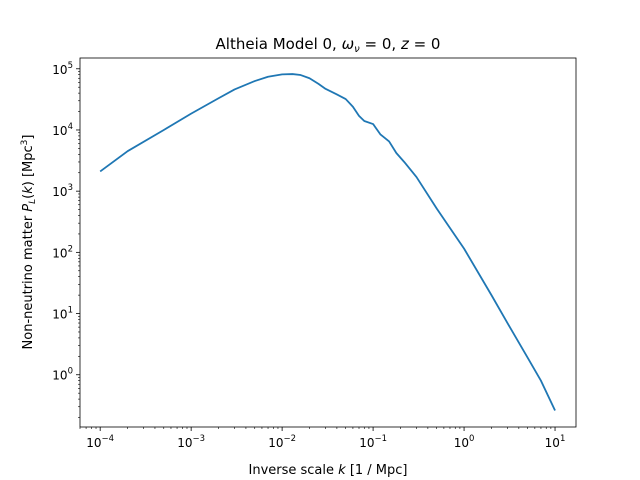 Image resolution: width=640 pixels, height=480 pixels. I want to click on x-tick-label: 10⁻¹, so click(373, 442).